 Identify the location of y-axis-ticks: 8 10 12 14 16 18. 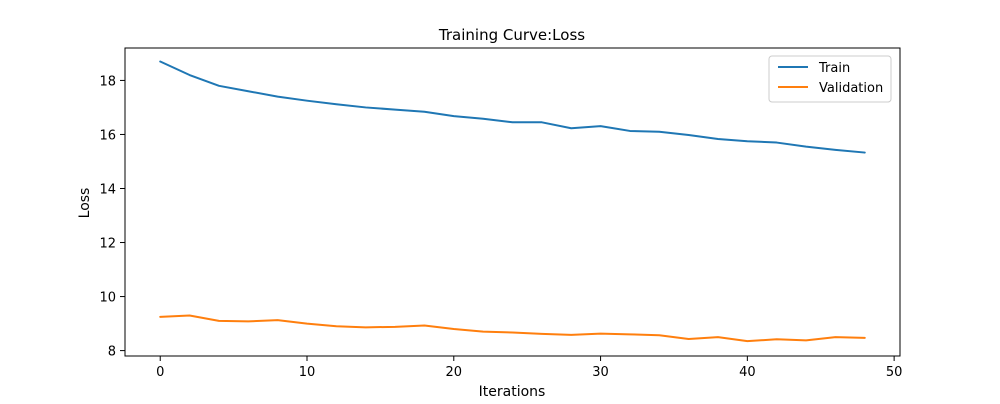
(112, 217).